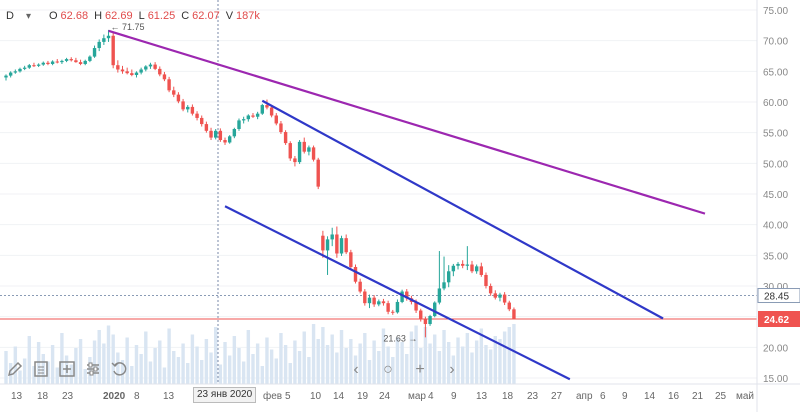 This screenshot has width=800, height=412. What do you see at coordinates (721, 396) in the screenshot?
I see `x-tick-label: 25` at bounding box center [721, 396].